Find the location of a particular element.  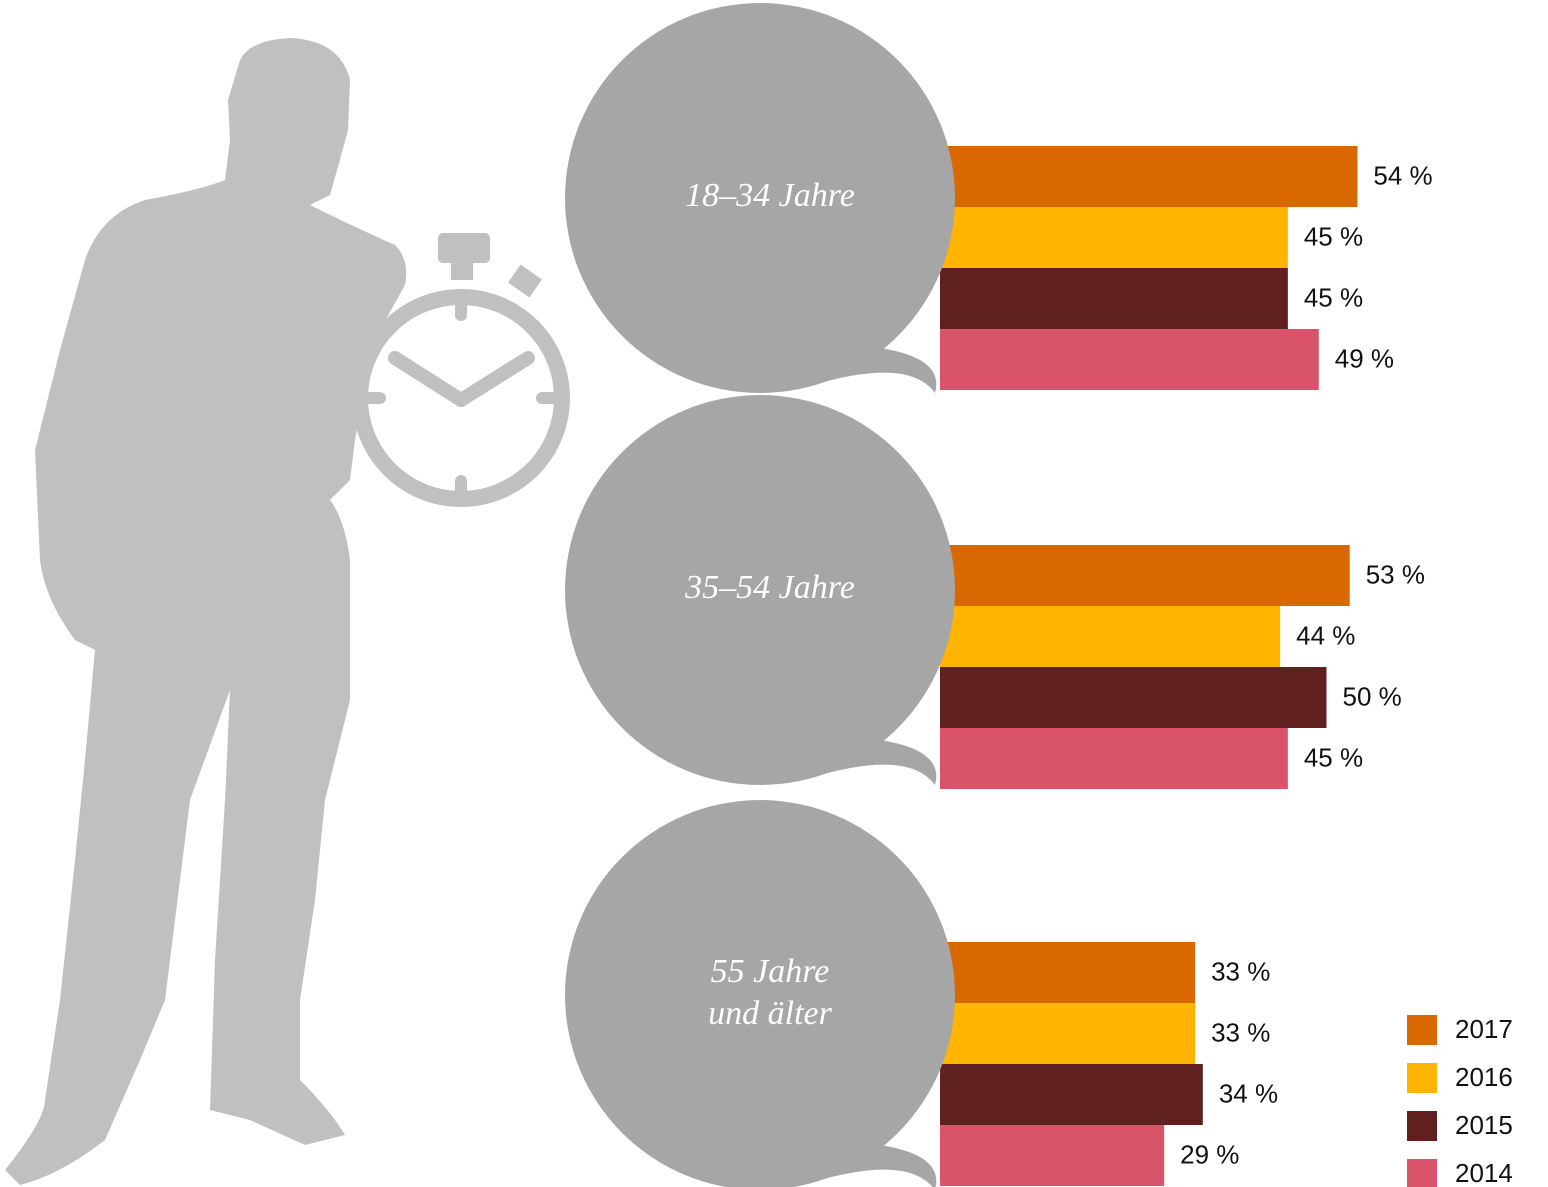

stopwatch is located at coordinates (461, 370).